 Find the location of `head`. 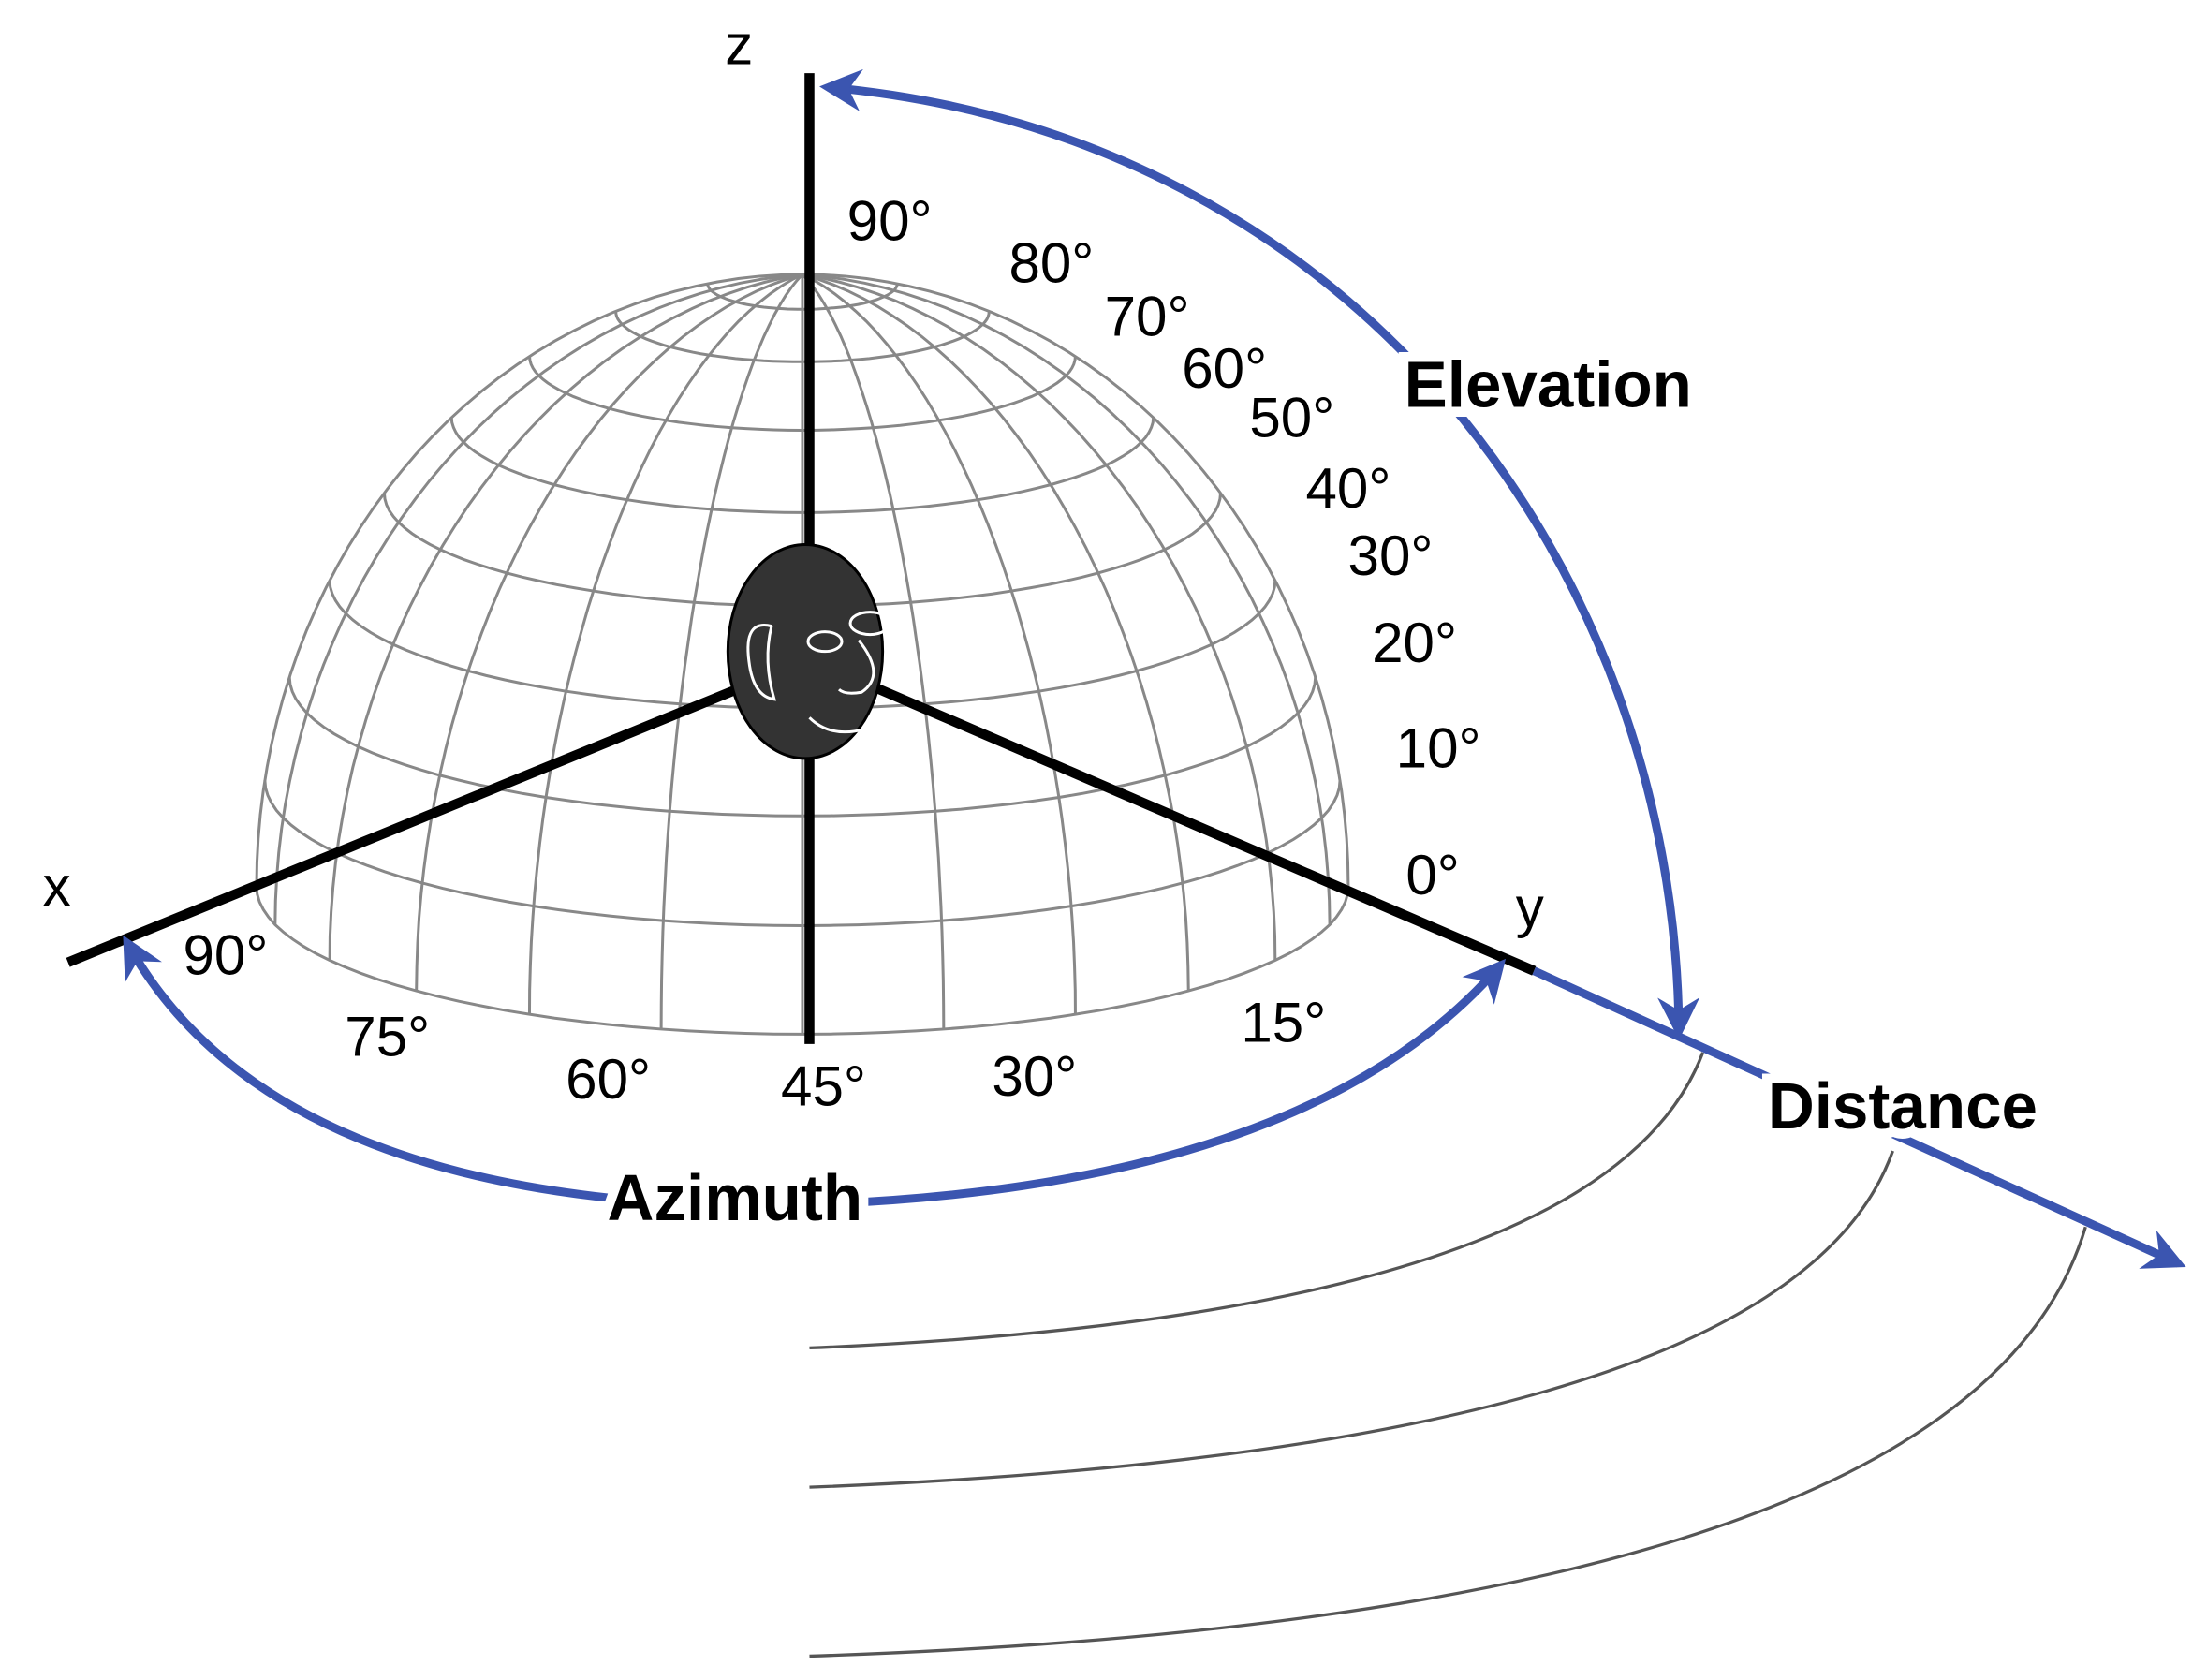

head is located at coordinates (808, 651).